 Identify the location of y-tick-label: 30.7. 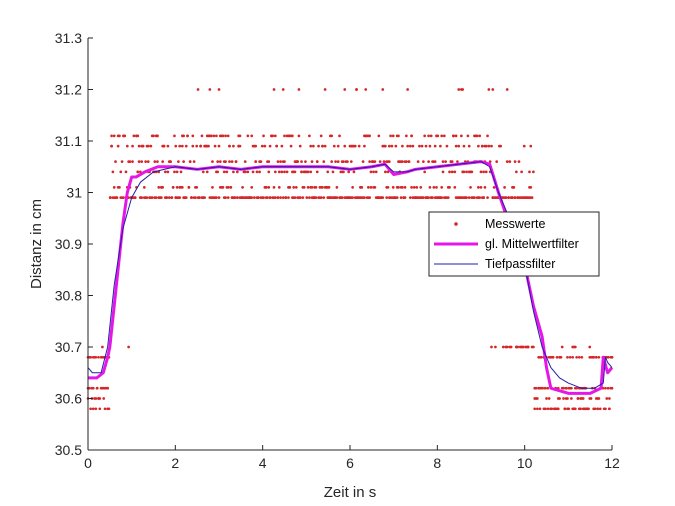
(68, 347).